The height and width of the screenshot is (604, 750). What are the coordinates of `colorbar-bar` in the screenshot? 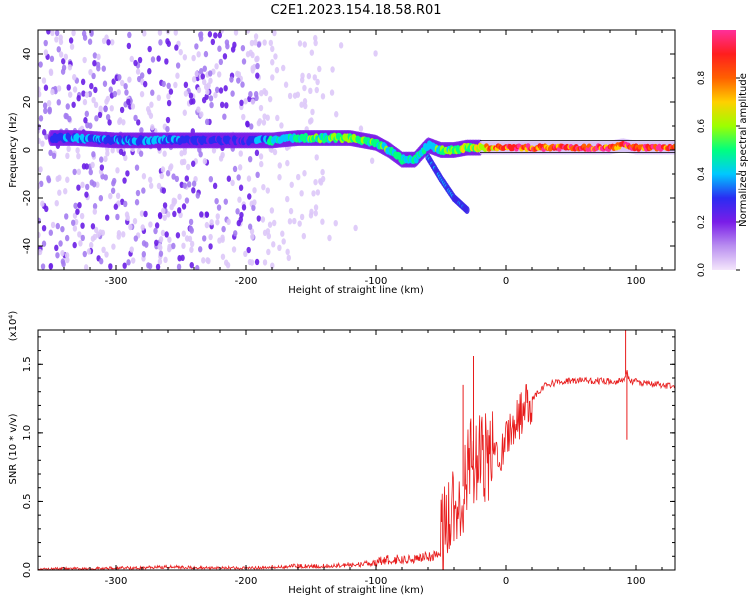 It's located at (724, 150).